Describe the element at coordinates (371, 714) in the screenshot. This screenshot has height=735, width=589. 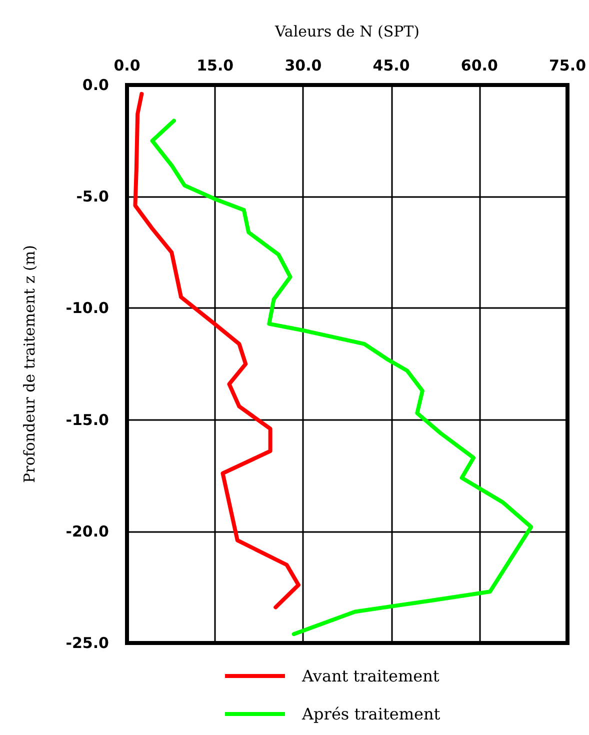
I see `legend-label: Aprés traitement` at that location.